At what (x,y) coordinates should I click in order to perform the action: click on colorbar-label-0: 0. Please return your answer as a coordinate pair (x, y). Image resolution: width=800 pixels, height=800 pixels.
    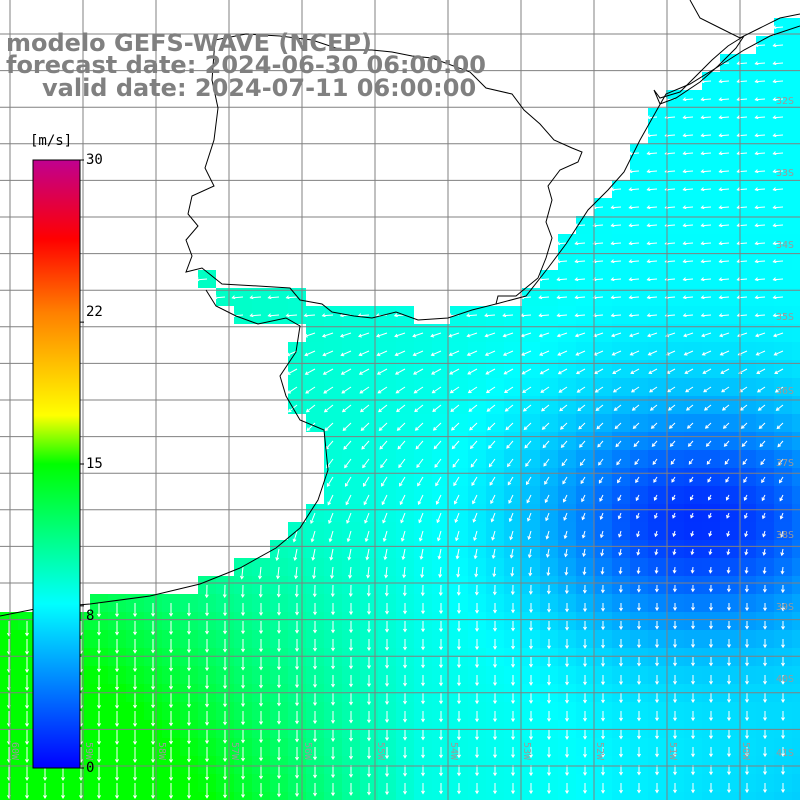
    Looking at the image, I should click on (90, 768).